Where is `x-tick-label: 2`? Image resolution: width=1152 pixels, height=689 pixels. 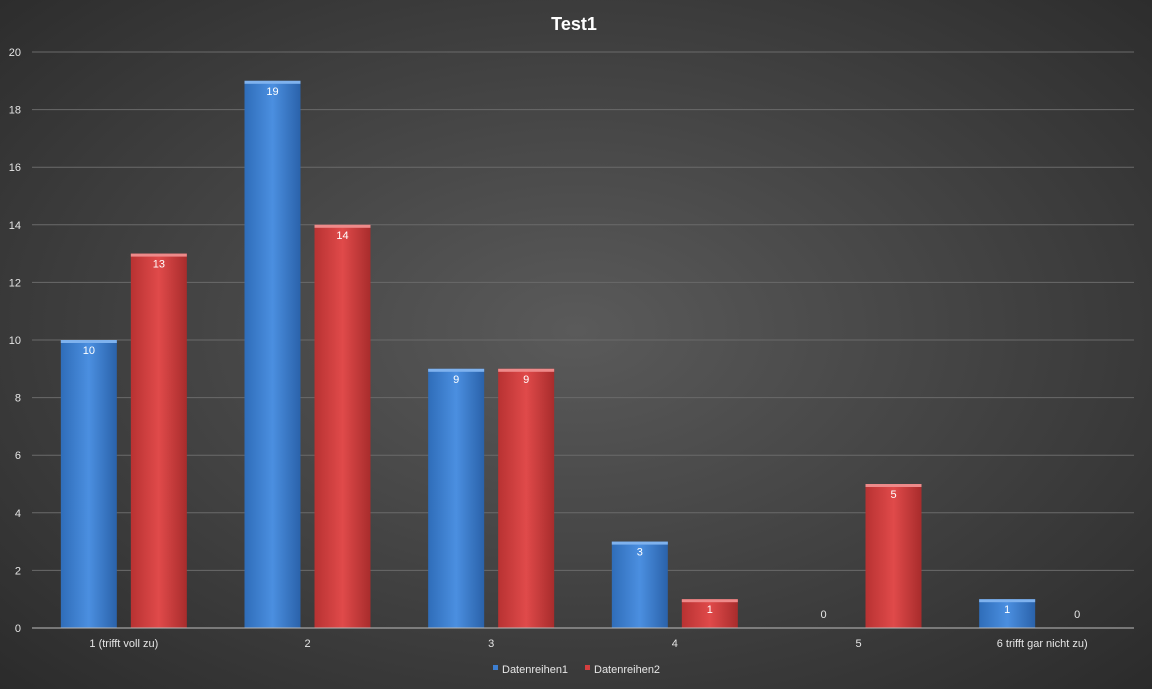 x-tick-label: 2 is located at coordinates (307, 644).